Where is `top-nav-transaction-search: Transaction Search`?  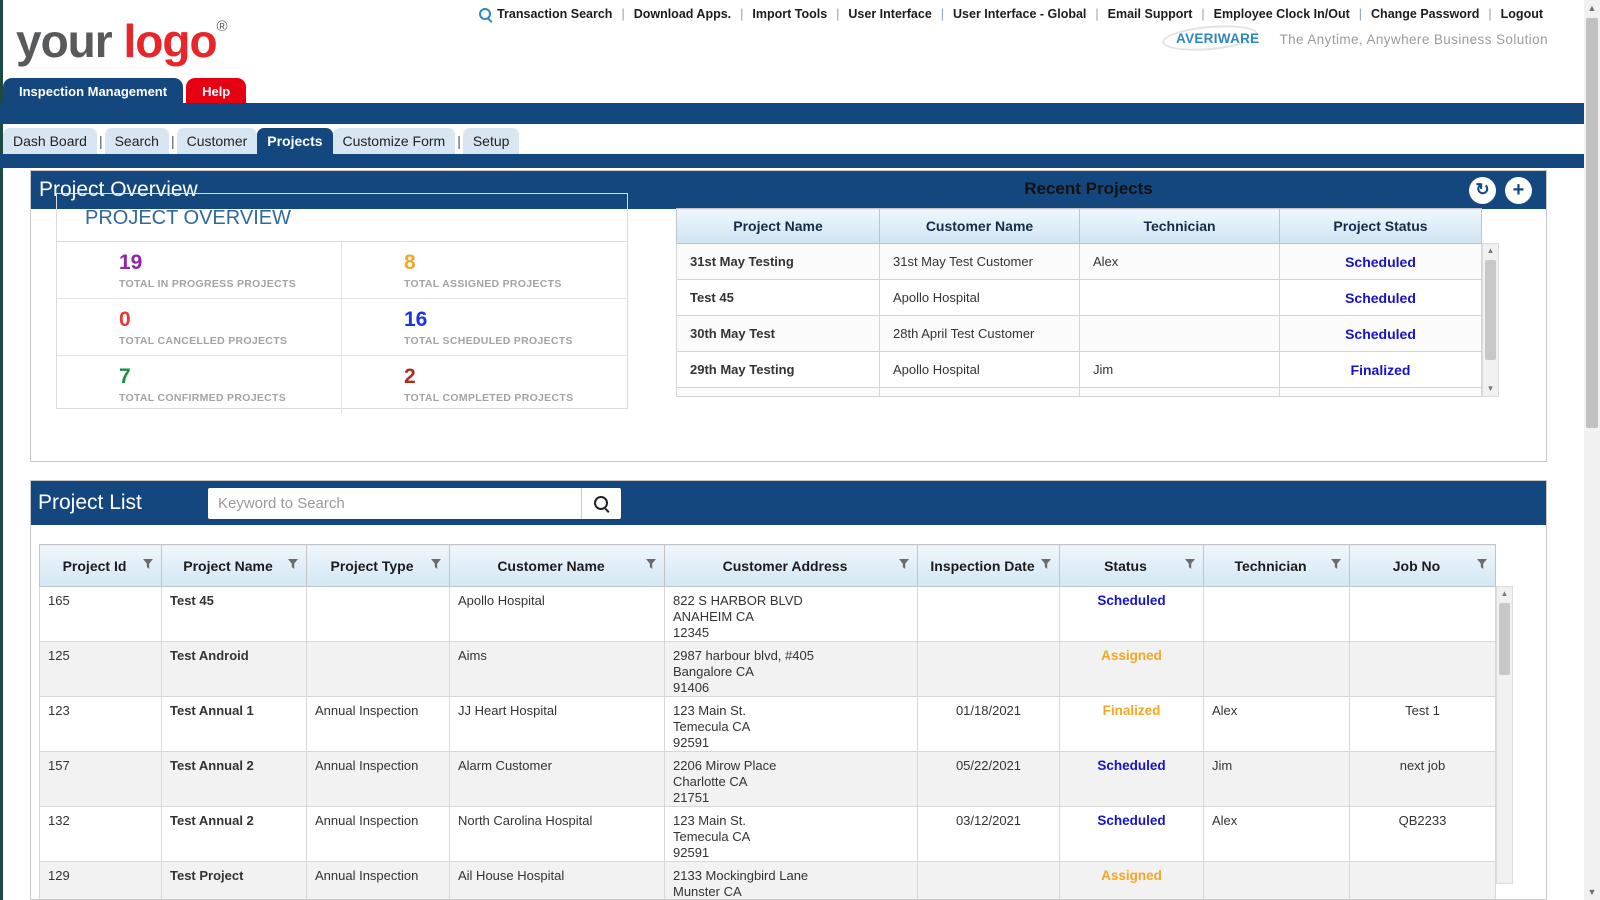
top-nav-transaction-search: Transaction Search is located at coordinates (545, 14).